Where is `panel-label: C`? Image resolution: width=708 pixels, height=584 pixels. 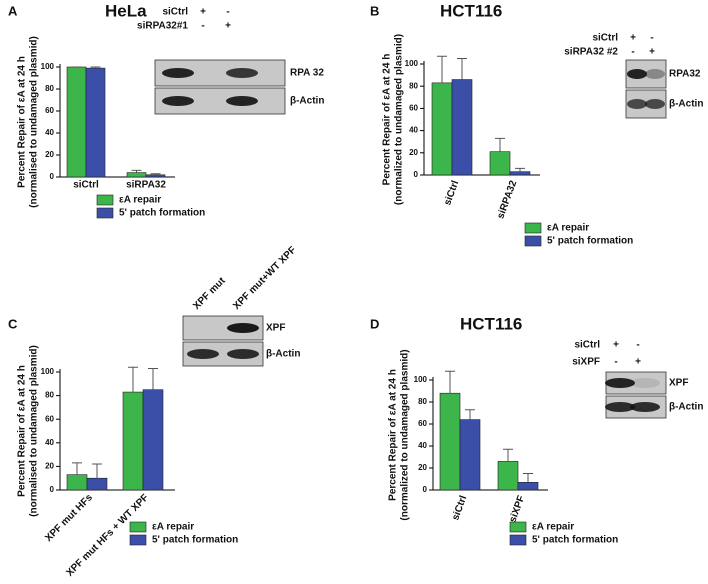
panel-label: C is located at coordinates (13, 323).